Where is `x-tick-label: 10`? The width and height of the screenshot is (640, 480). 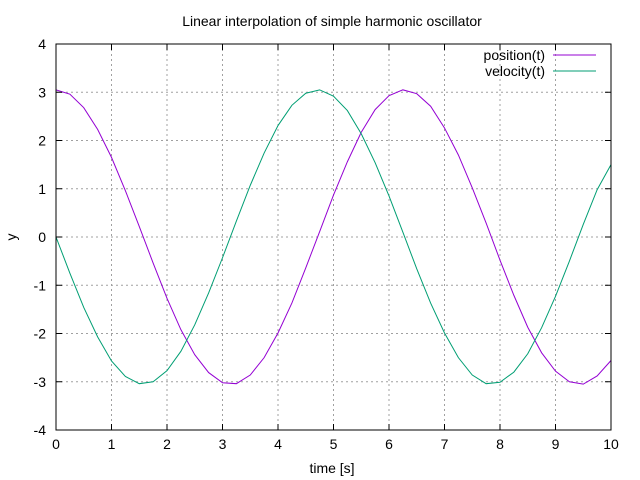 x-tick-label: 10 is located at coordinates (611, 444).